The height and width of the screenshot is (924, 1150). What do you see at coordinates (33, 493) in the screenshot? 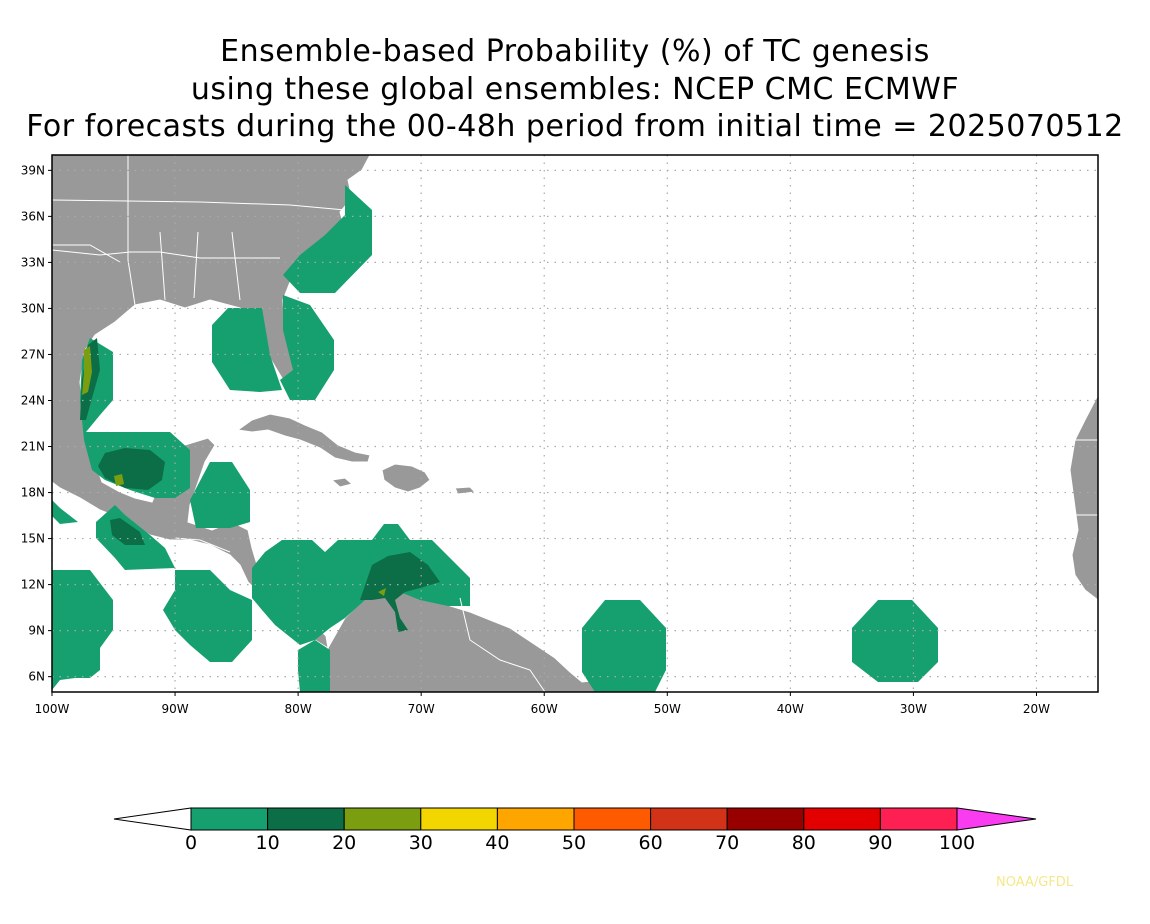
I see `lat-tick-label: 18N` at bounding box center [33, 493].